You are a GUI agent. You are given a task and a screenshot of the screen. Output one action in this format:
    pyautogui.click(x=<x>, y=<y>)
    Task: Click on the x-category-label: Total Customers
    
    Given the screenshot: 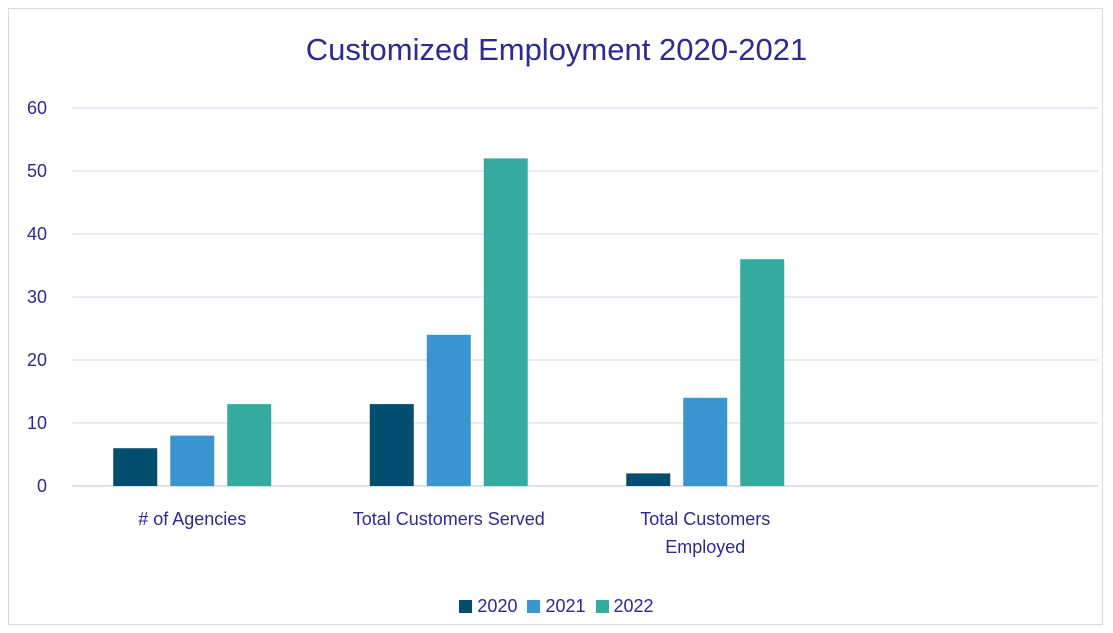 What is the action you would take?
    pyautogui.click(x=705, y=519)
    